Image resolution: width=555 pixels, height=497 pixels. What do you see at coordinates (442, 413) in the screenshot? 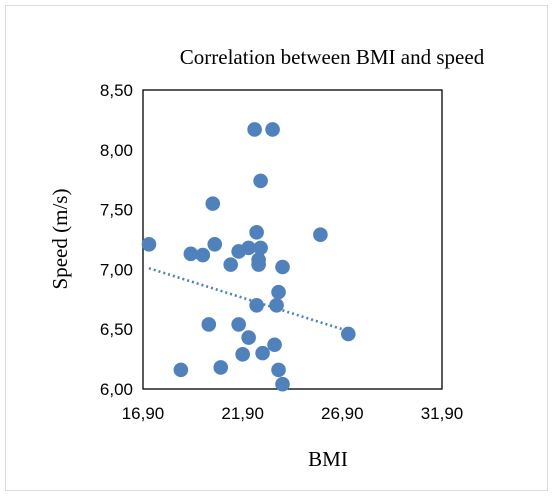
I see `x-tick-label: 31,90` at bounding box center [442, 413].